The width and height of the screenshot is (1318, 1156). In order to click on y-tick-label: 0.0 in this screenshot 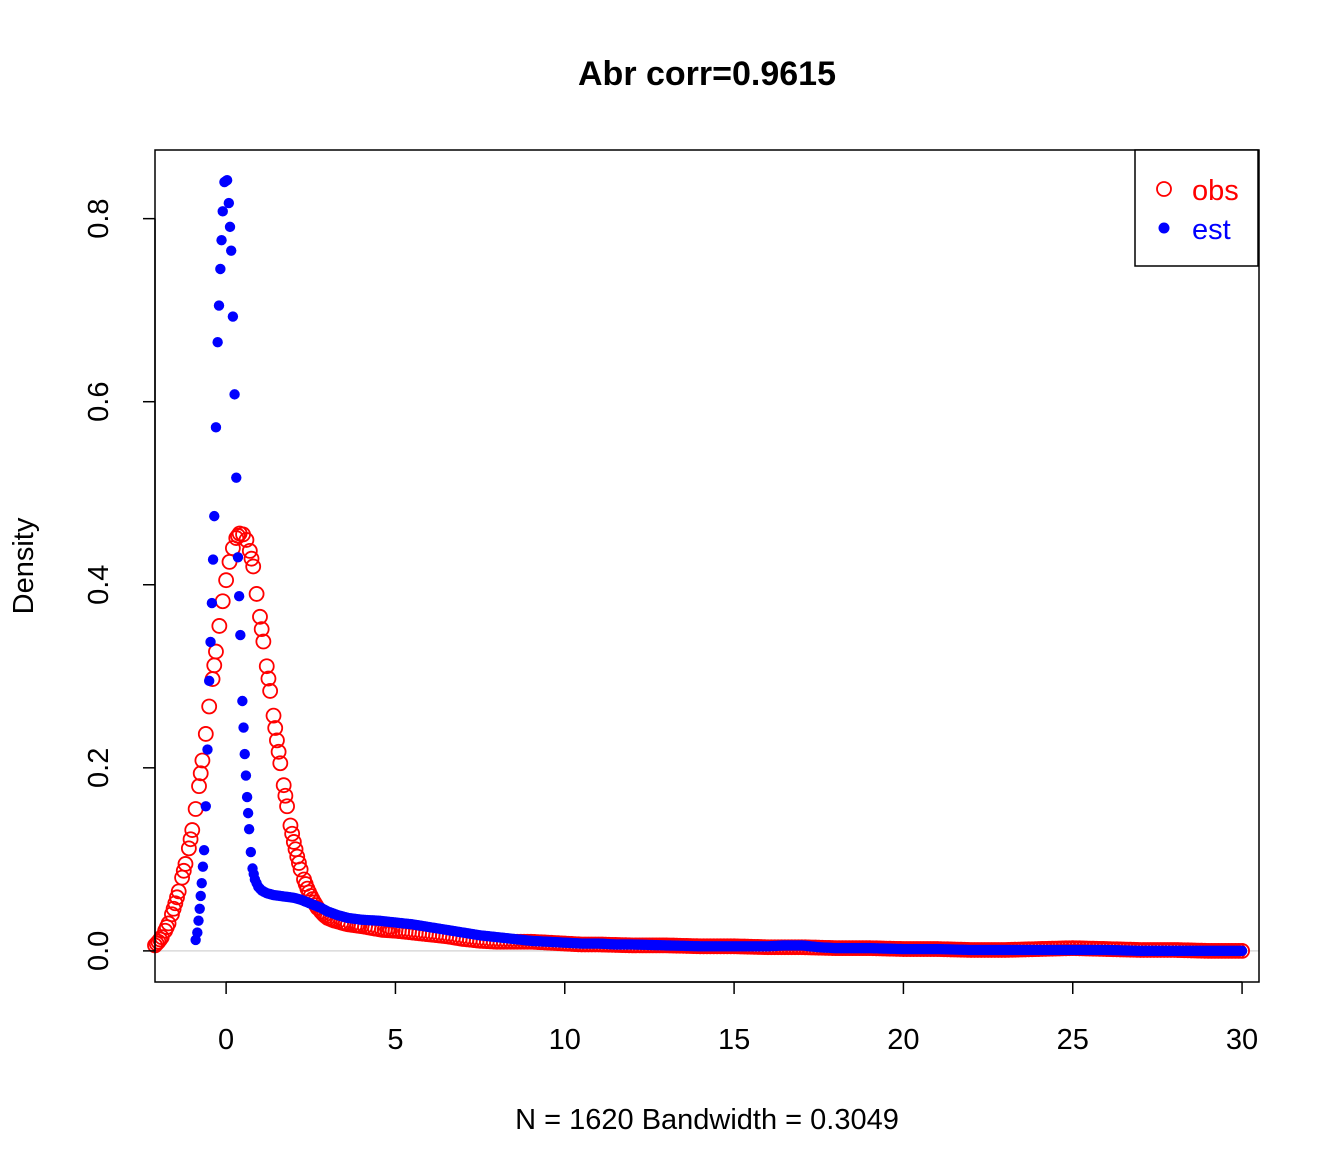, I will do `click(99, 951)`.